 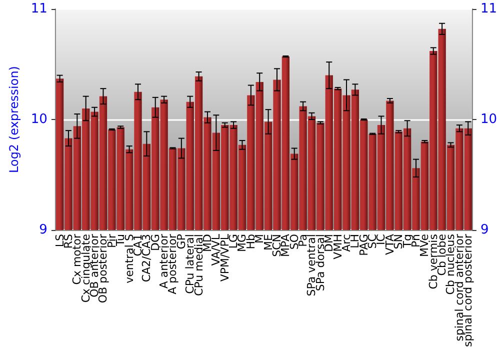 I want to click on y2-tick-label: 9, so click(x=484, y=230).